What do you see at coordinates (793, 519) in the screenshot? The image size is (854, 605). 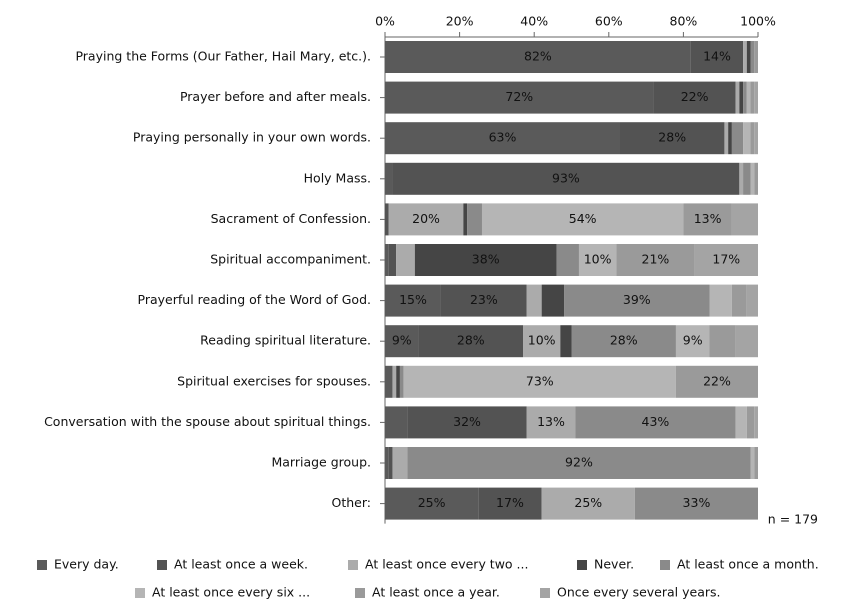 I see `sample-size: n = 179` at bounding box center [793, 519].